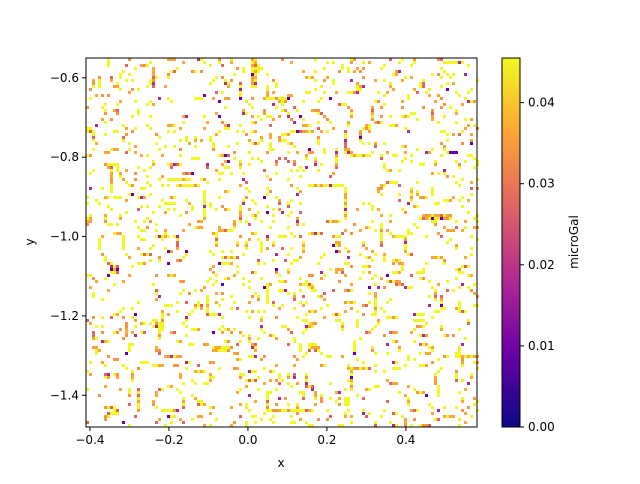 The width and height of the screenshot is (640, 484). What do you see at coordinates (168, 440) in the screenshot?
I see `x-tick-label: −0.2` at bounding box center [168, 440].